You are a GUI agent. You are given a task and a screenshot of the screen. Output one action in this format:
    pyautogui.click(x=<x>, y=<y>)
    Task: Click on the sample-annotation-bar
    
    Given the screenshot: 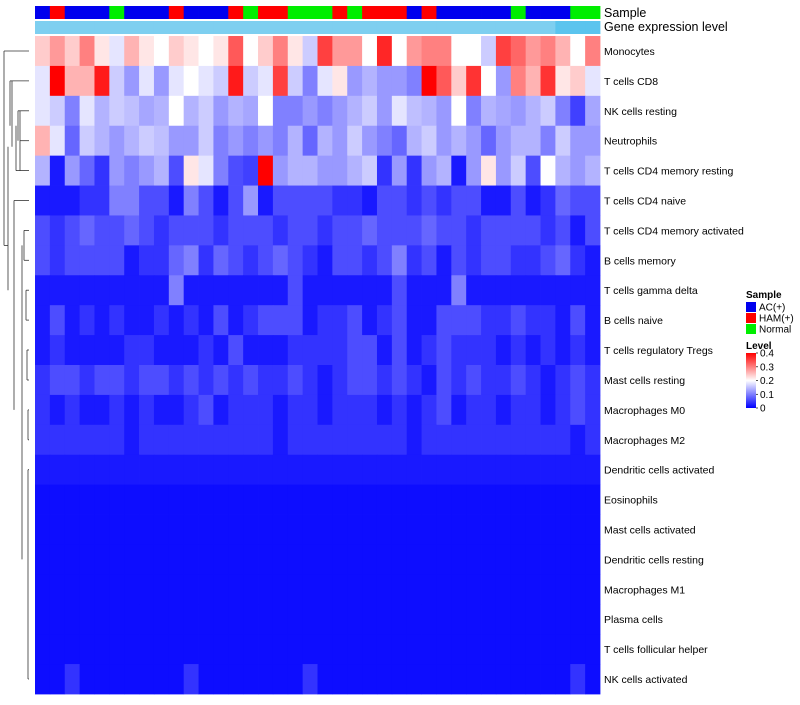 What is the action you would take?
    pyautogui.click(x=318, y=12)
    